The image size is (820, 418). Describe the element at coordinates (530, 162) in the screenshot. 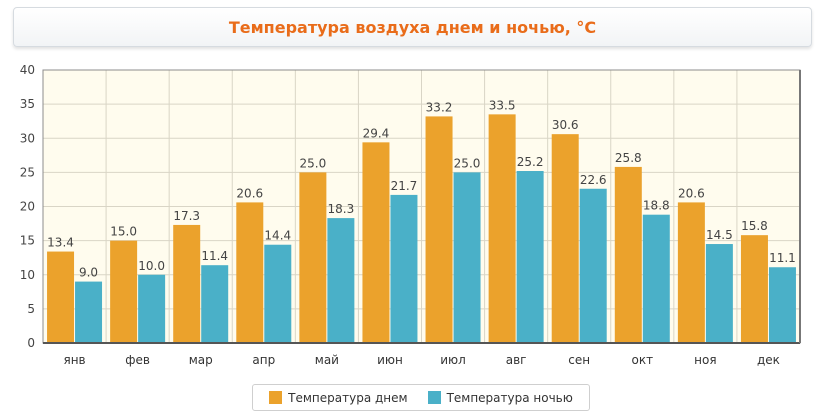

I see `data-label-night: 25.2` at that location.